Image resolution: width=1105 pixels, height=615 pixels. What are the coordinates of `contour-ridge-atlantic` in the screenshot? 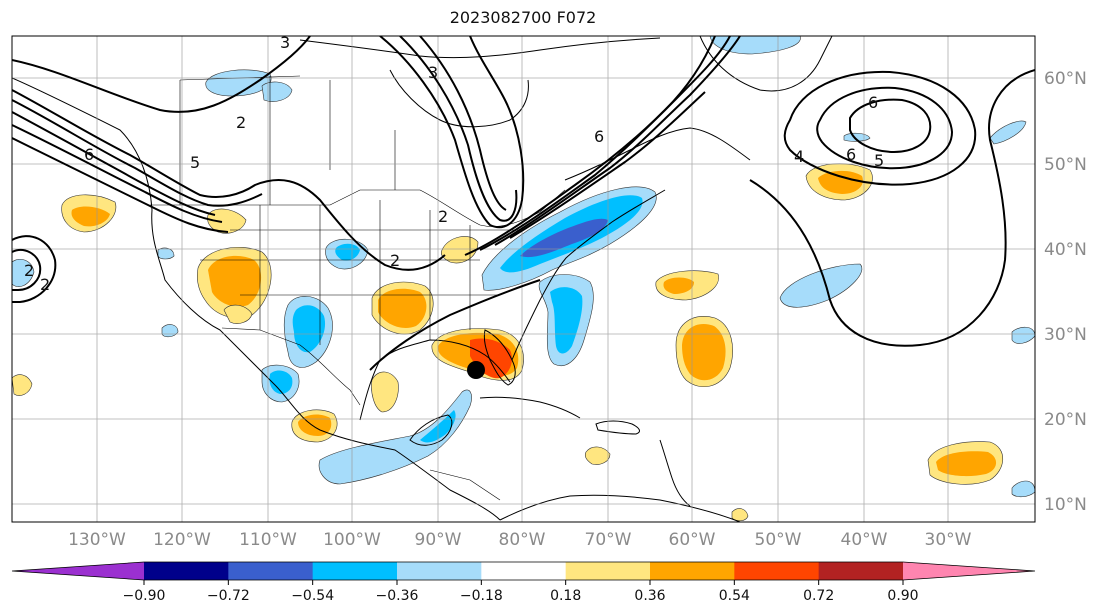 It's located at (590, 146).